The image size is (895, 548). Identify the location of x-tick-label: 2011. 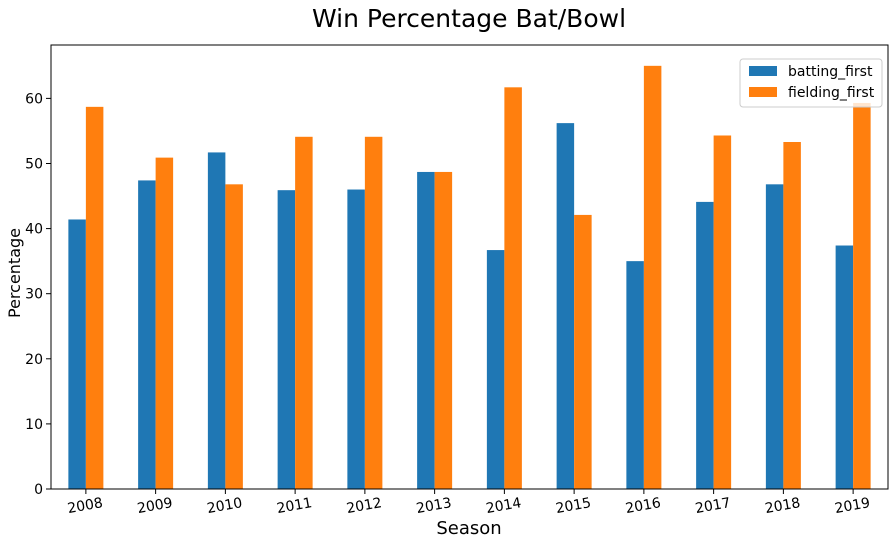
(294, 506).